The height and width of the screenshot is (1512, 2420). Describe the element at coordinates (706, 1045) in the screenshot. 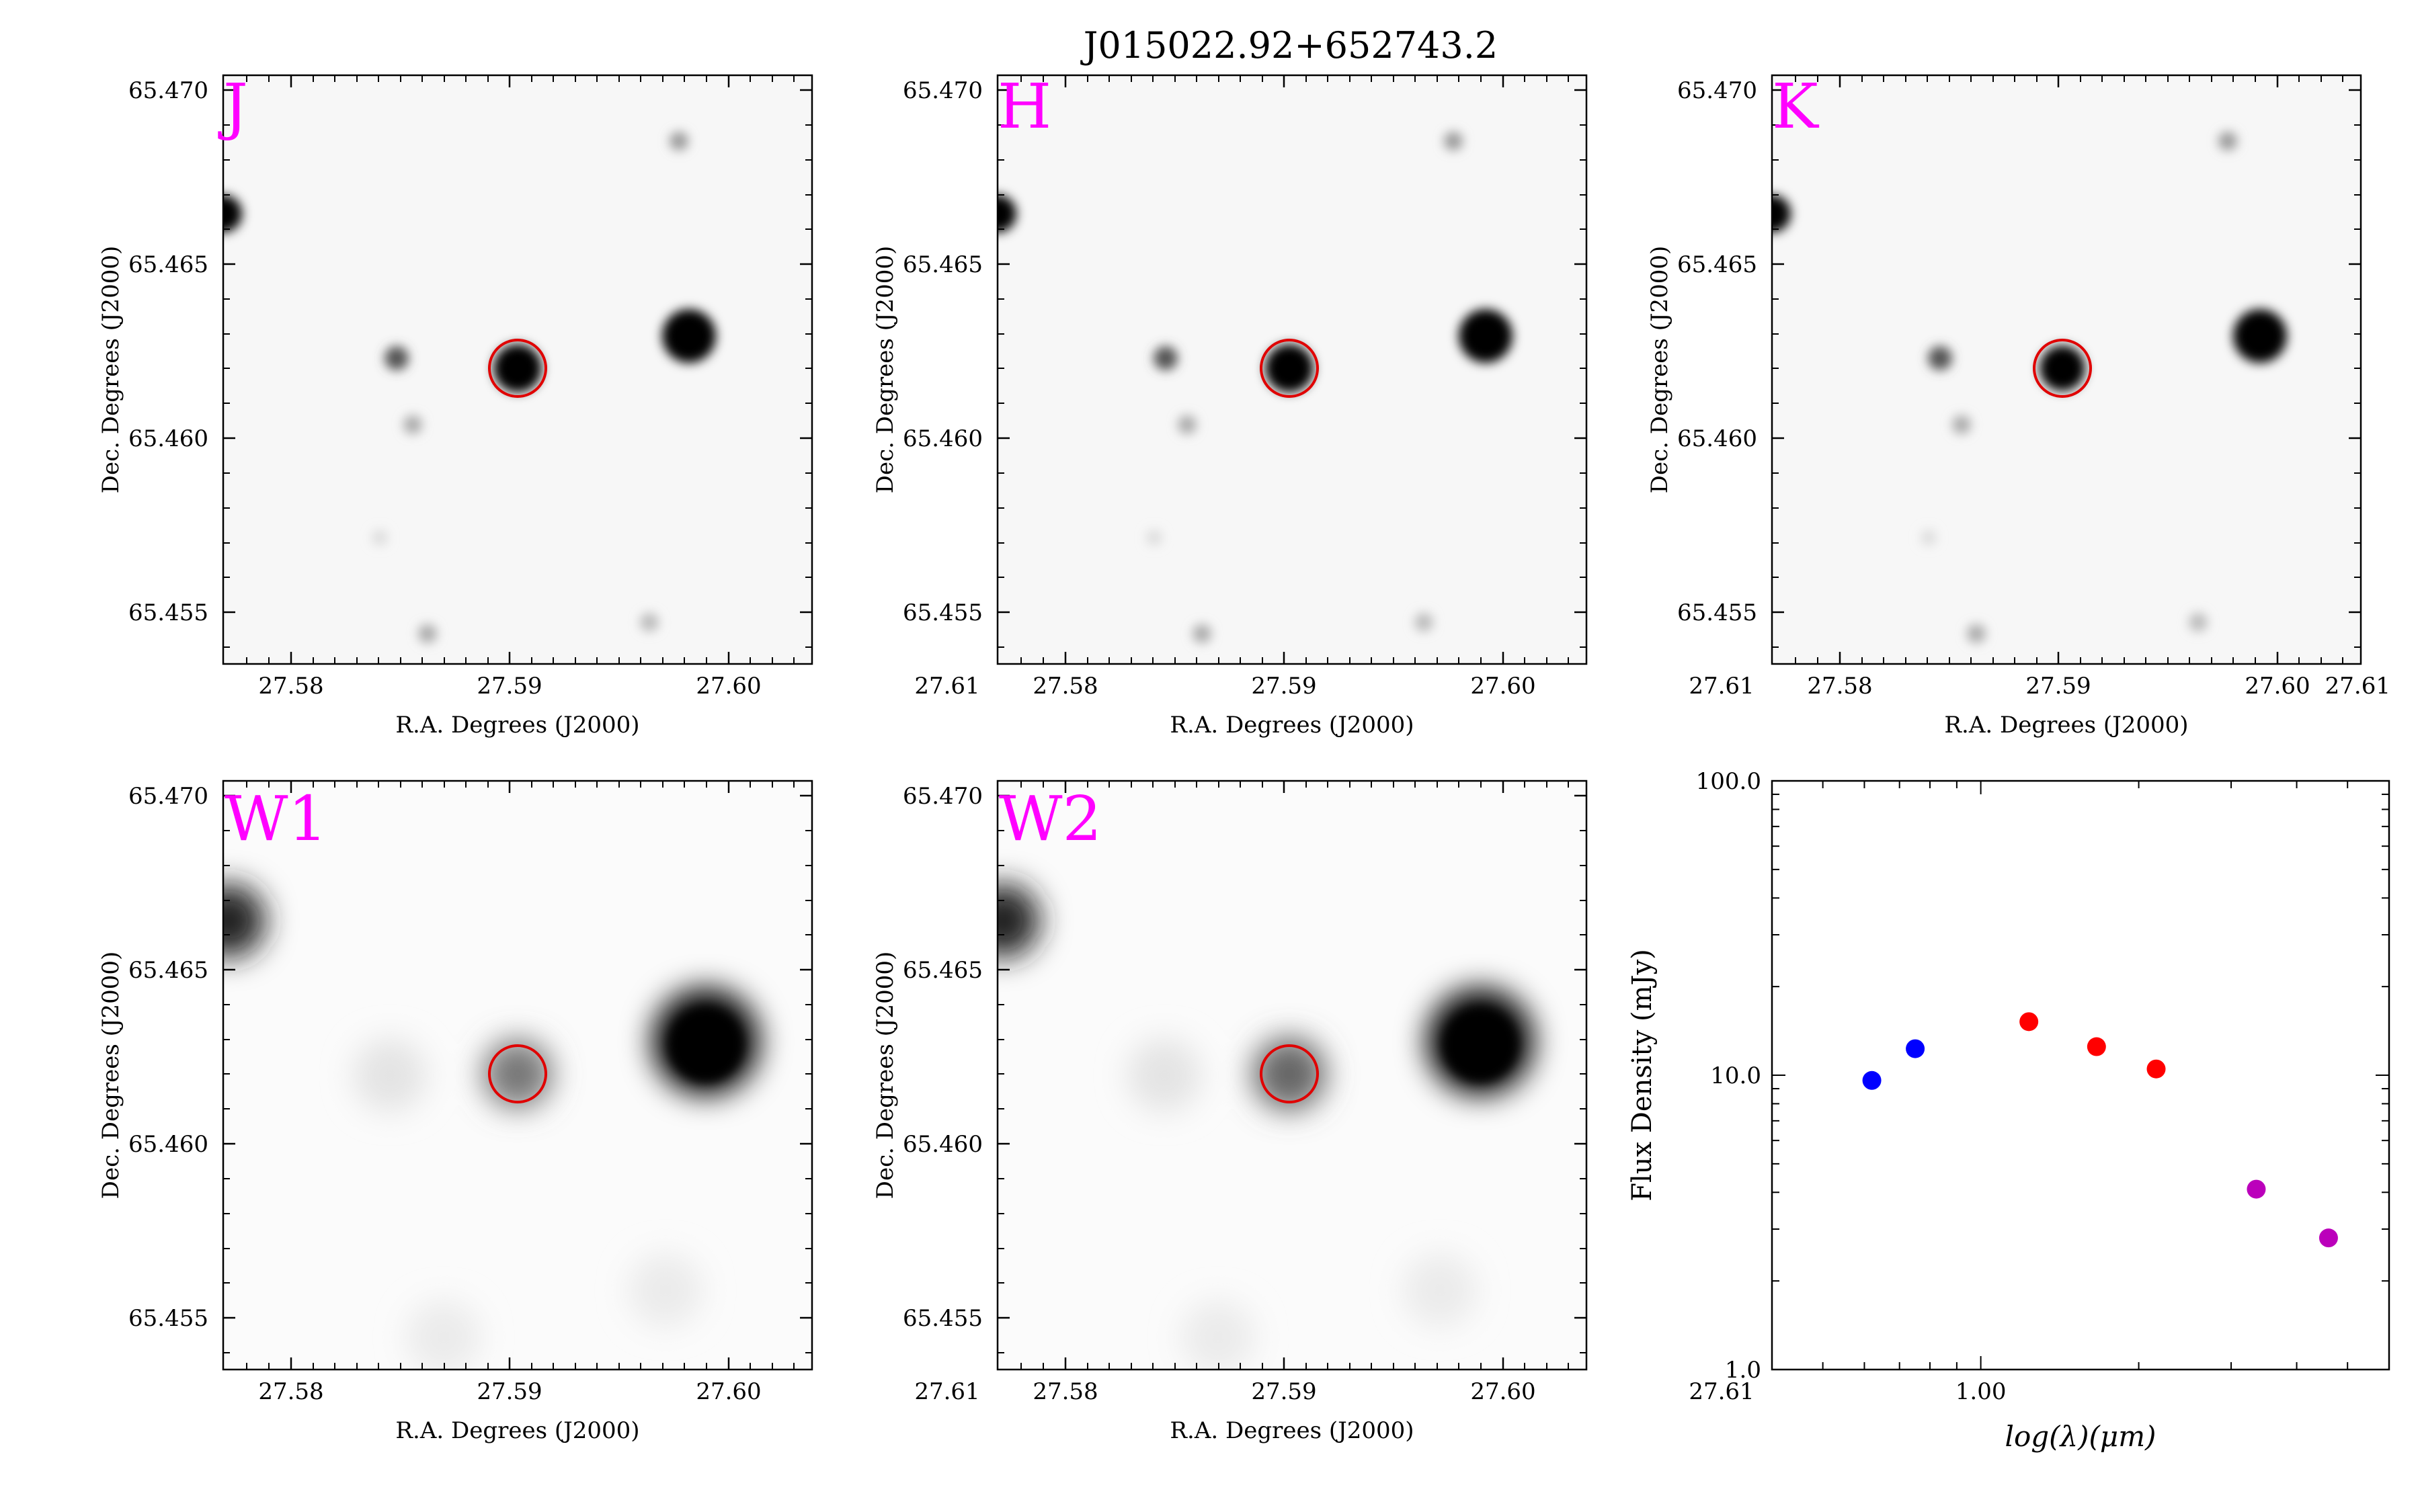

I see `star-core` at that location.